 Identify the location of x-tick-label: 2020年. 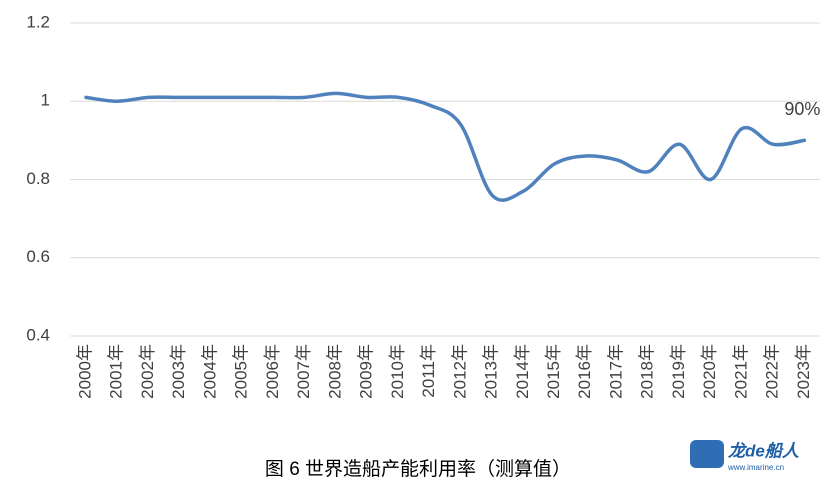
(709, 371).